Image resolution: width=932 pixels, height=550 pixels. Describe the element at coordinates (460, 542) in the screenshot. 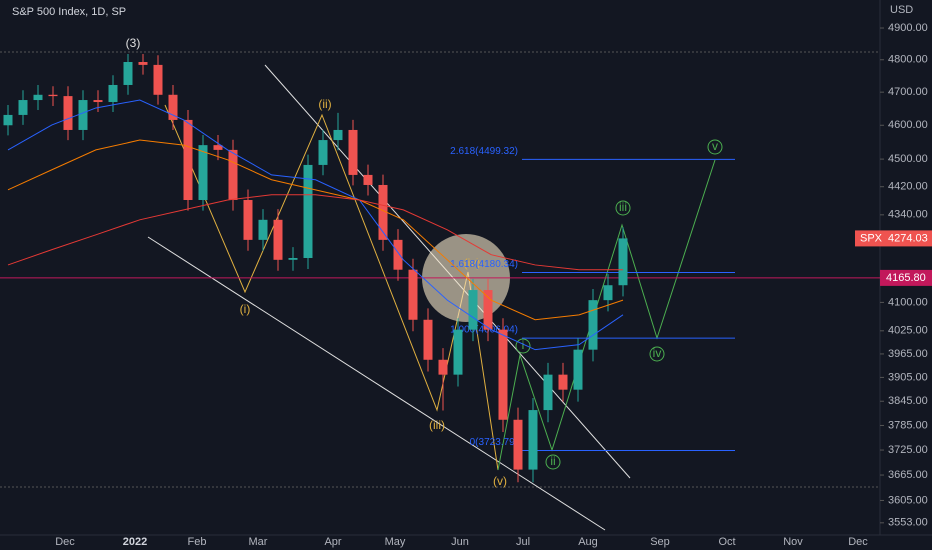

I see `x-tick-label: Jun` at that location.